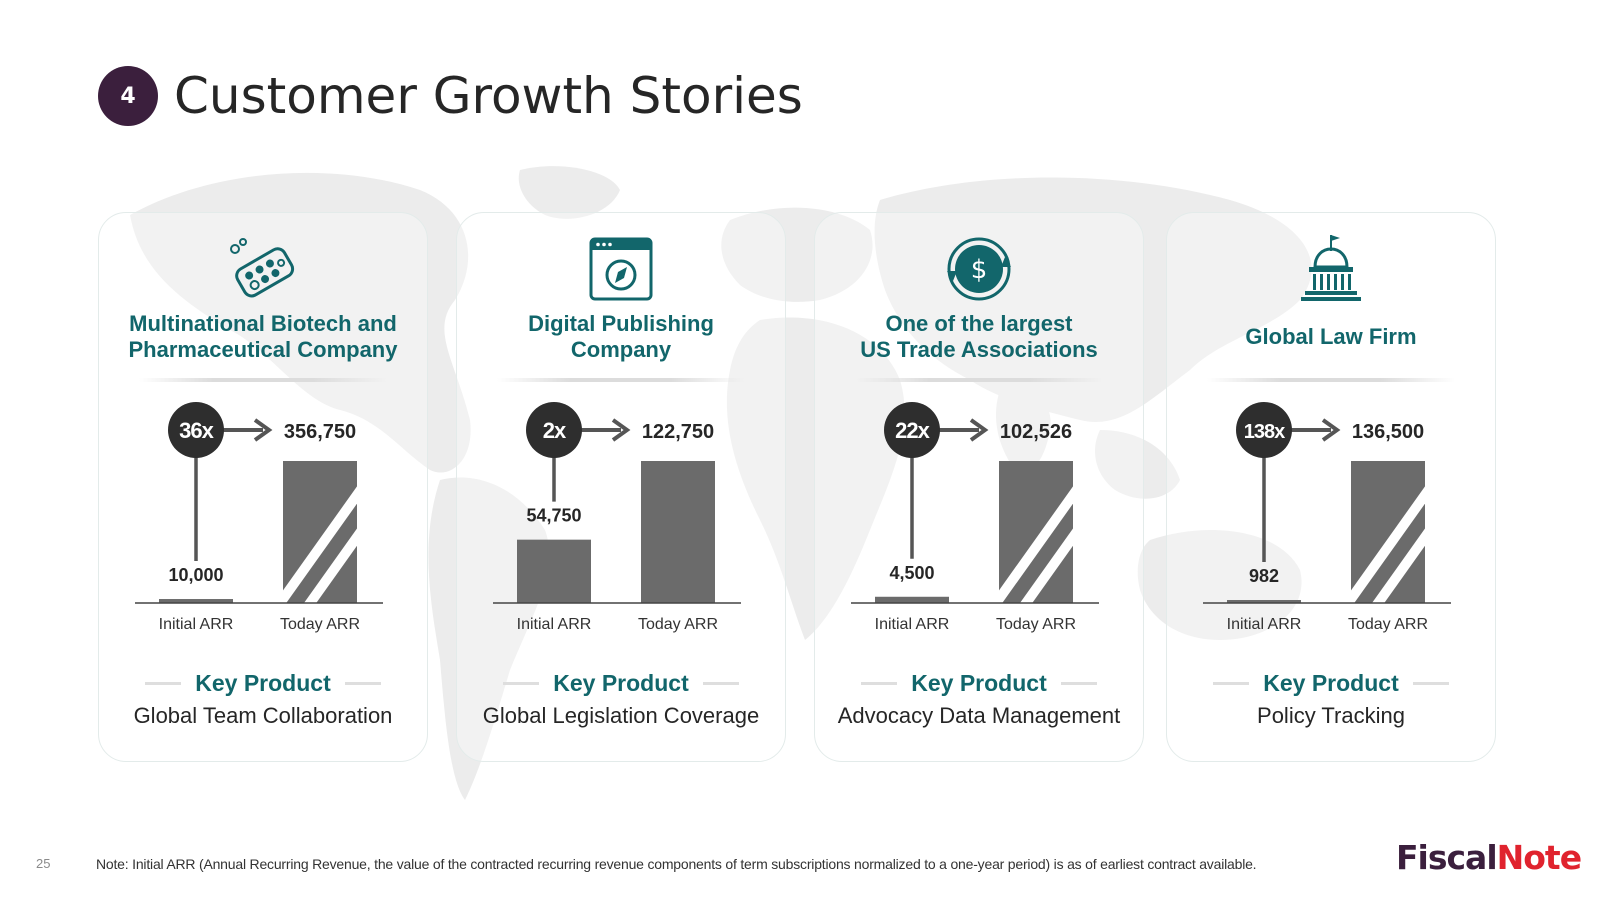 The image size is (1600, 900). Describe the element at coordinates (1036, 432) in the screenshot. I see `today-value-label: 102,526` at that location.